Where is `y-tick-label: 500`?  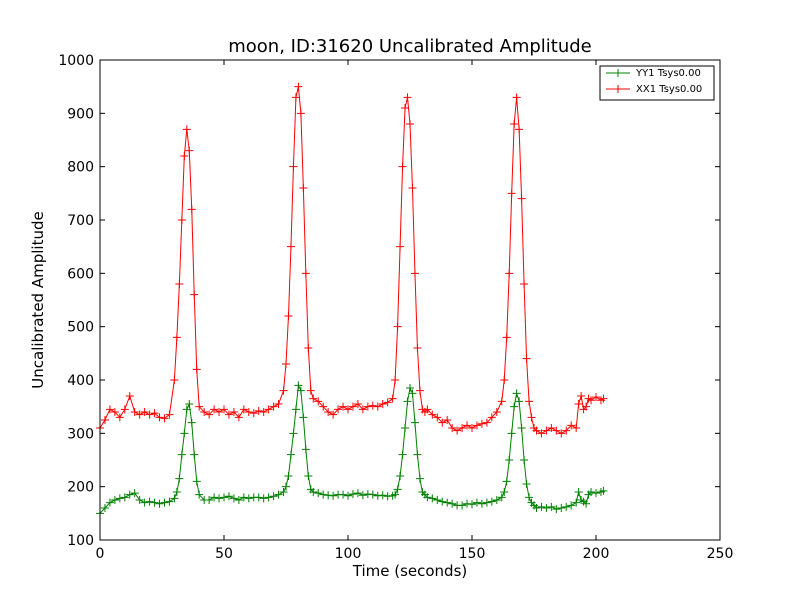
y-tick-label: 500 is located at coordinates (80, 328).